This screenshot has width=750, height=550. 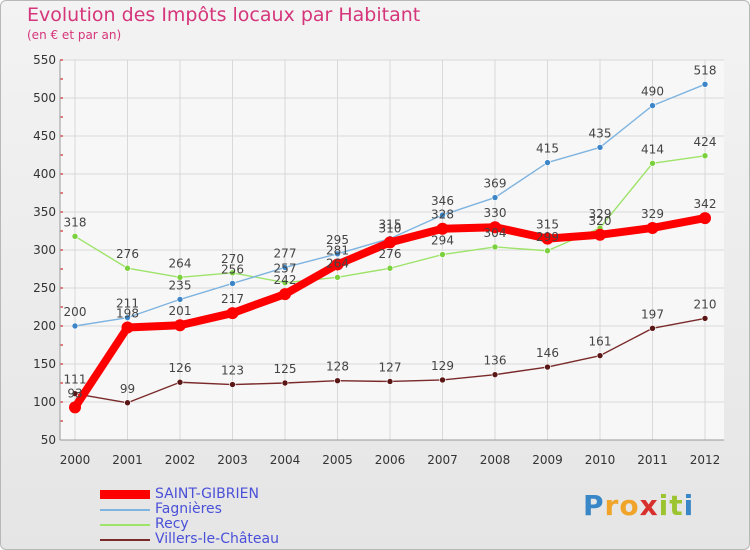 I want to click on data-label-fagni-res: 346, so click(x=442, y=201).